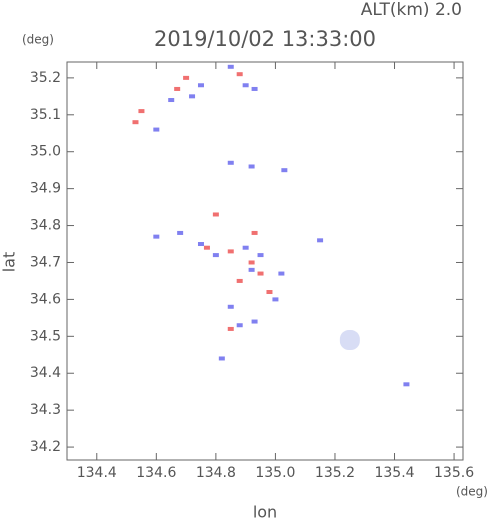  What do you see at coordinates (454, 473) in the screenshot?
I see `x-tick-label: 135.6` at bounding box center [454, 473].